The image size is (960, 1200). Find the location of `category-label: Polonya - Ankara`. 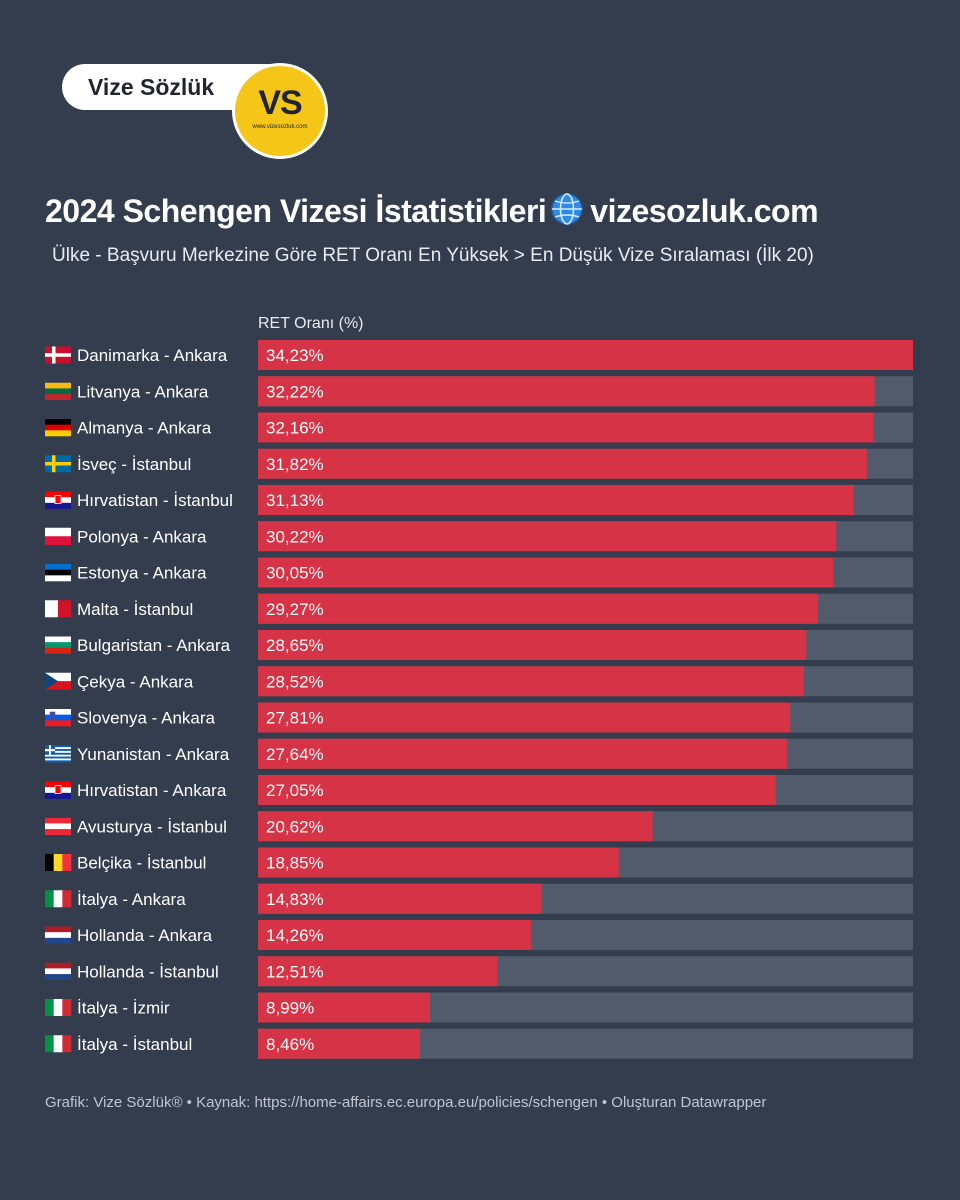

category-label: Polonya - Ankara is located at coordinates (142, 536).